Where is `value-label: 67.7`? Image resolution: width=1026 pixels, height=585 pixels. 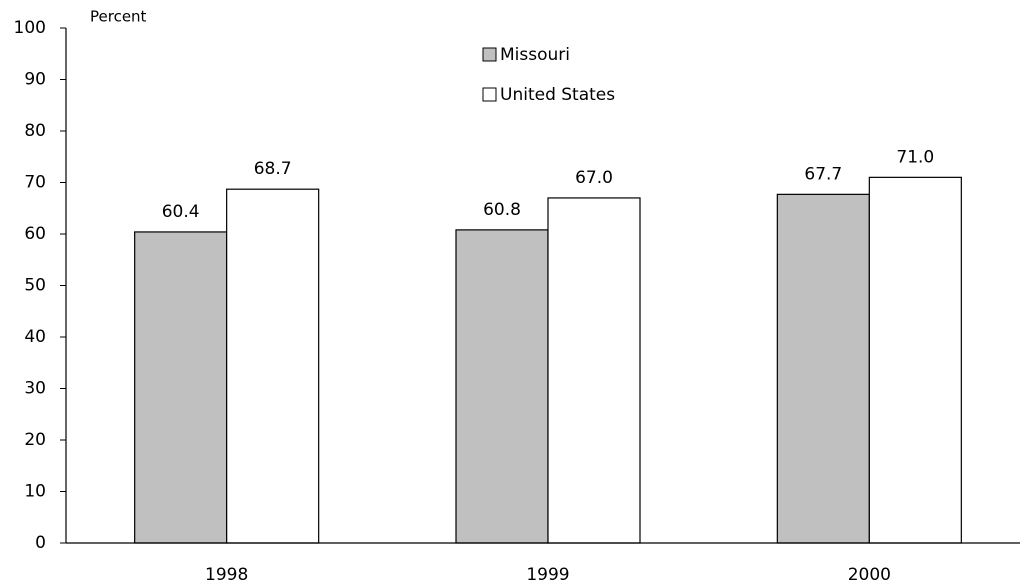 value-label: 67.7 is located at coordinates (823, 174).